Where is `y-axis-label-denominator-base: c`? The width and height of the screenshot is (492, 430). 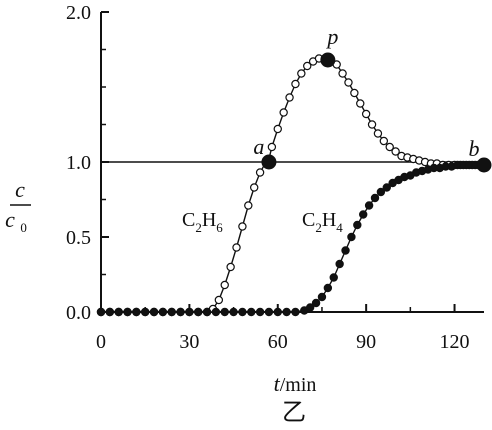
y-axis-label-denominator-base: c is located at coordinates (10, 219).